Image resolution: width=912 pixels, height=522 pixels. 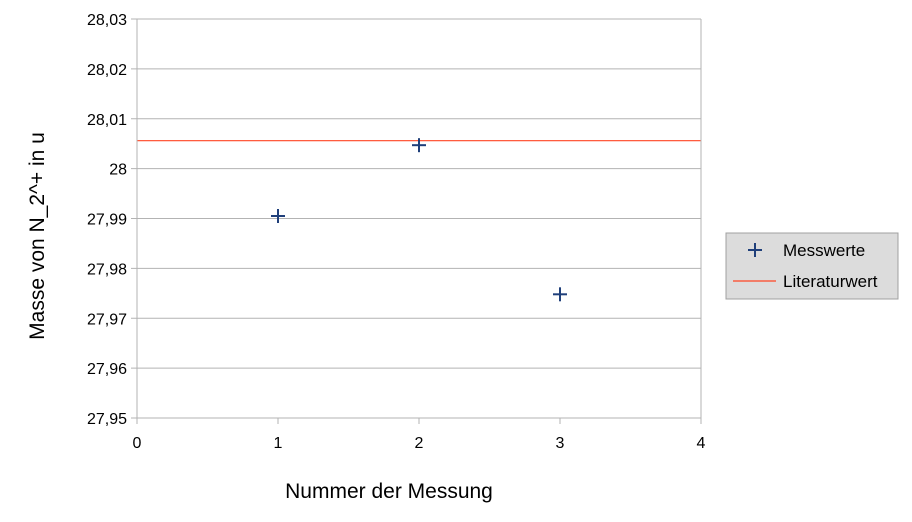 What do you see at coordinates (830, 281) in the screenshot?
I see `legend-label-literaturwert: Literaturwert` at bounding box center [830, 281].